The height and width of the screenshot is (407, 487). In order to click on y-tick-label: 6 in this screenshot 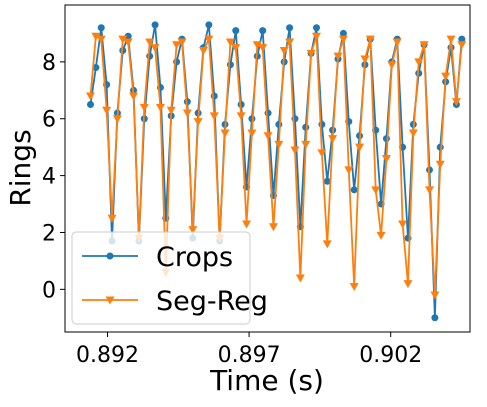, I will do `click(49, 120)`.